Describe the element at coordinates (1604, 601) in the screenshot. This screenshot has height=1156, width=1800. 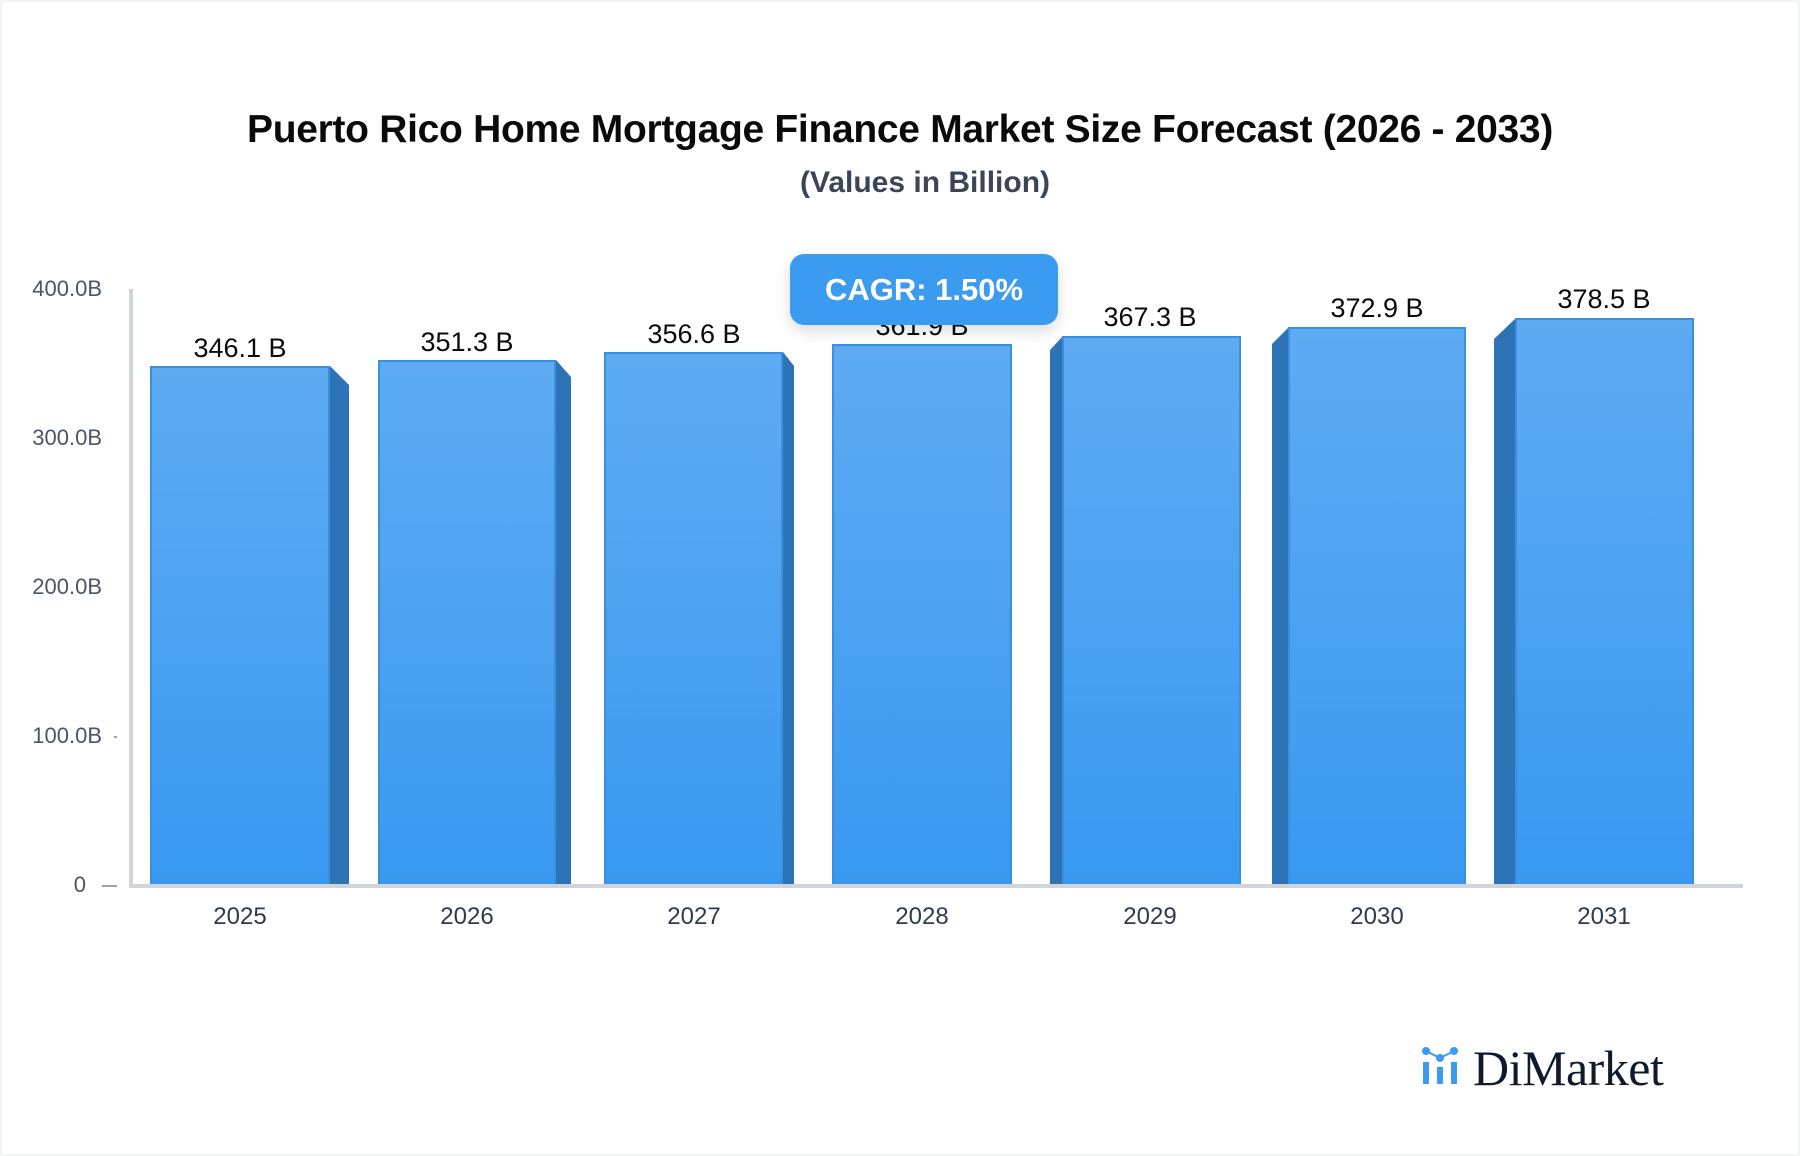
I see `bar-2031` at that location.